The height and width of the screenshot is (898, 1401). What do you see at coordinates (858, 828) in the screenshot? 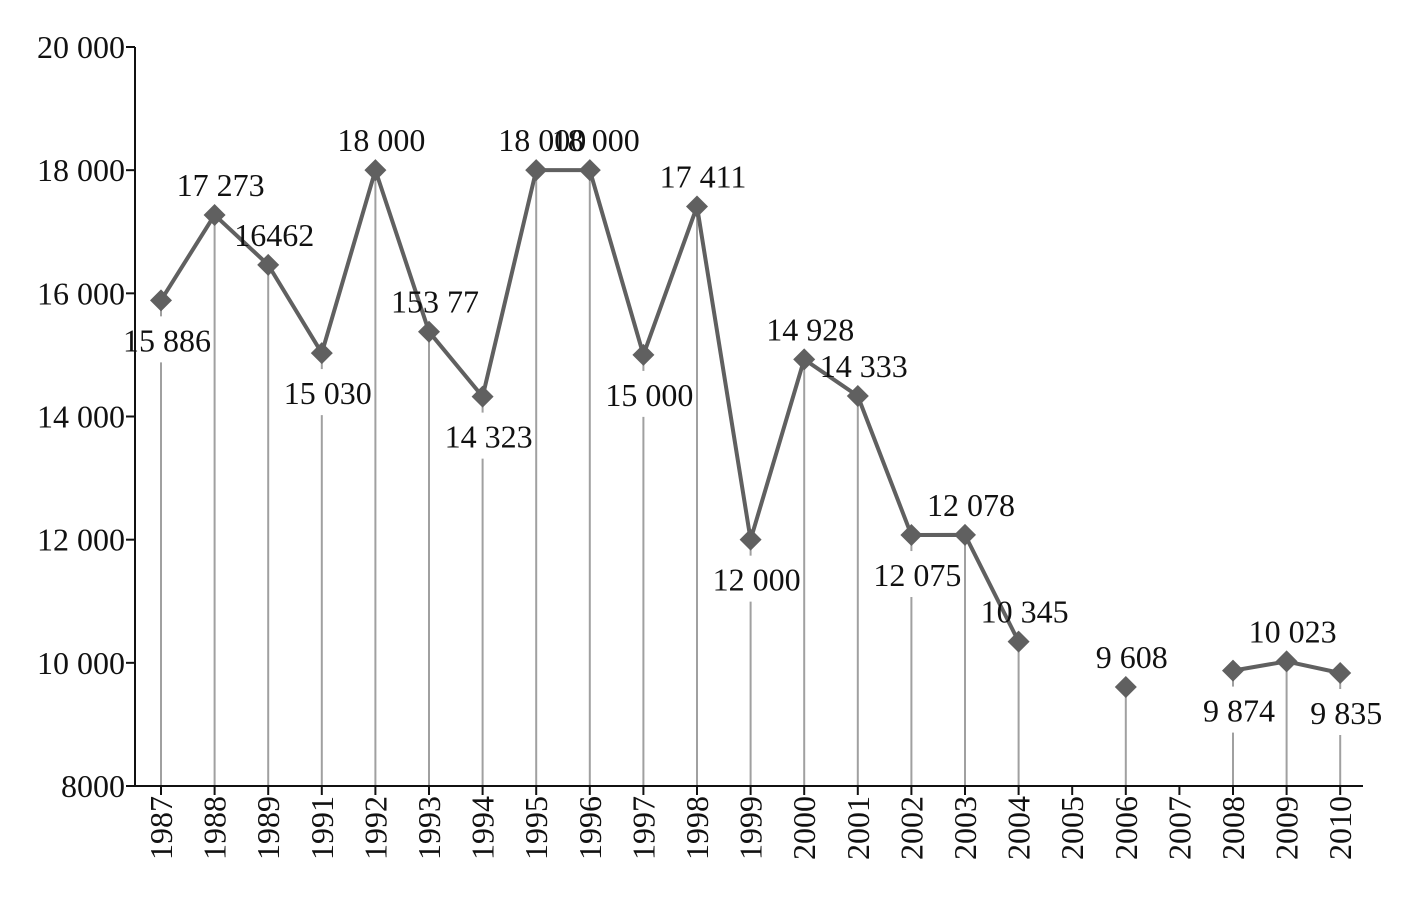
I see `x-tick-label: 2001` at bounding box center [858, 828].